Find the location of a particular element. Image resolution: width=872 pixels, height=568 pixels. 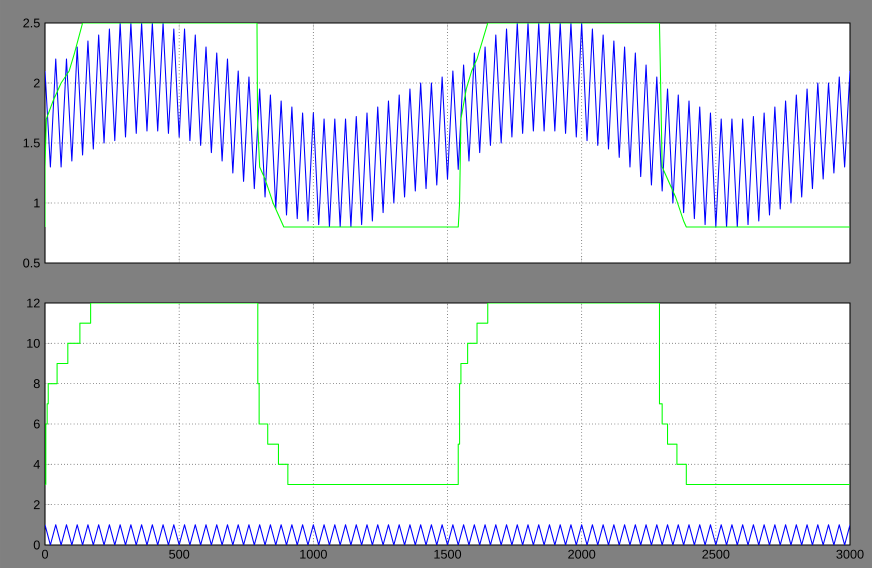

y-tick-label: 1 is located at coordinates (37, 203).